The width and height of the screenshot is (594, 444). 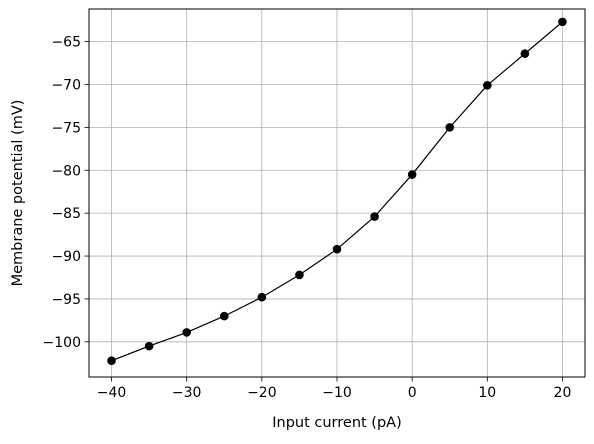 I want to click on x-tick-label: −30, so click(x=187, y=393).